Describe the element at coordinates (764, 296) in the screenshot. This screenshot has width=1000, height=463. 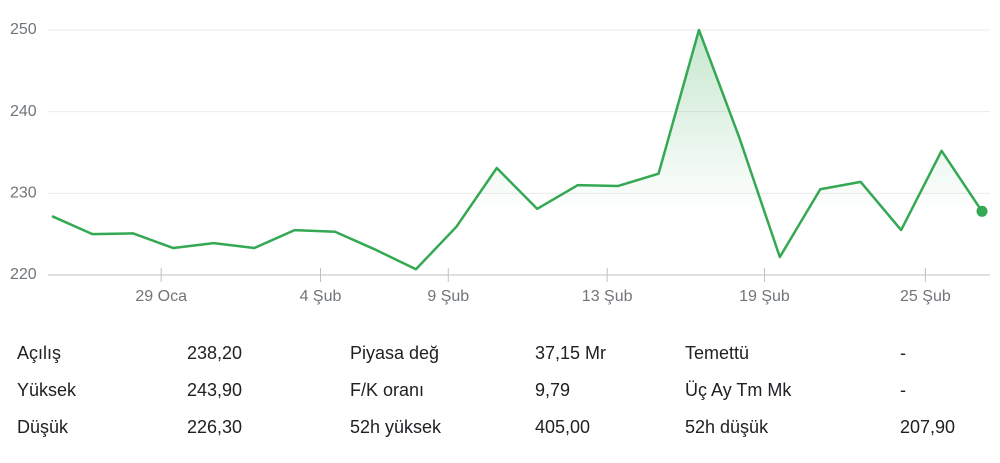
I see `x-tick-label: 19 Şub` at that location.